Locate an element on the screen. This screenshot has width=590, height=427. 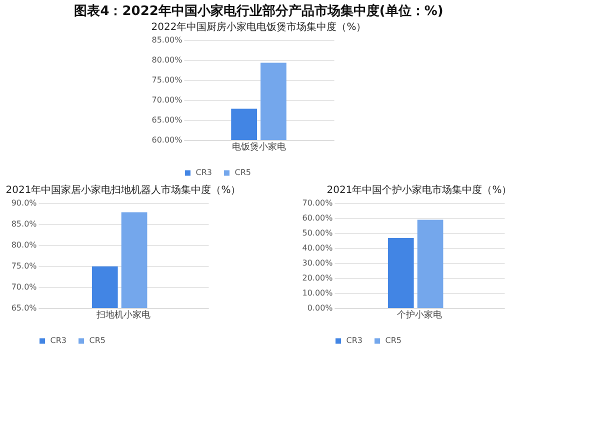
chart-title: 2021年中国个护小家电市场集中度（%） is located at coordinates (419, 190).